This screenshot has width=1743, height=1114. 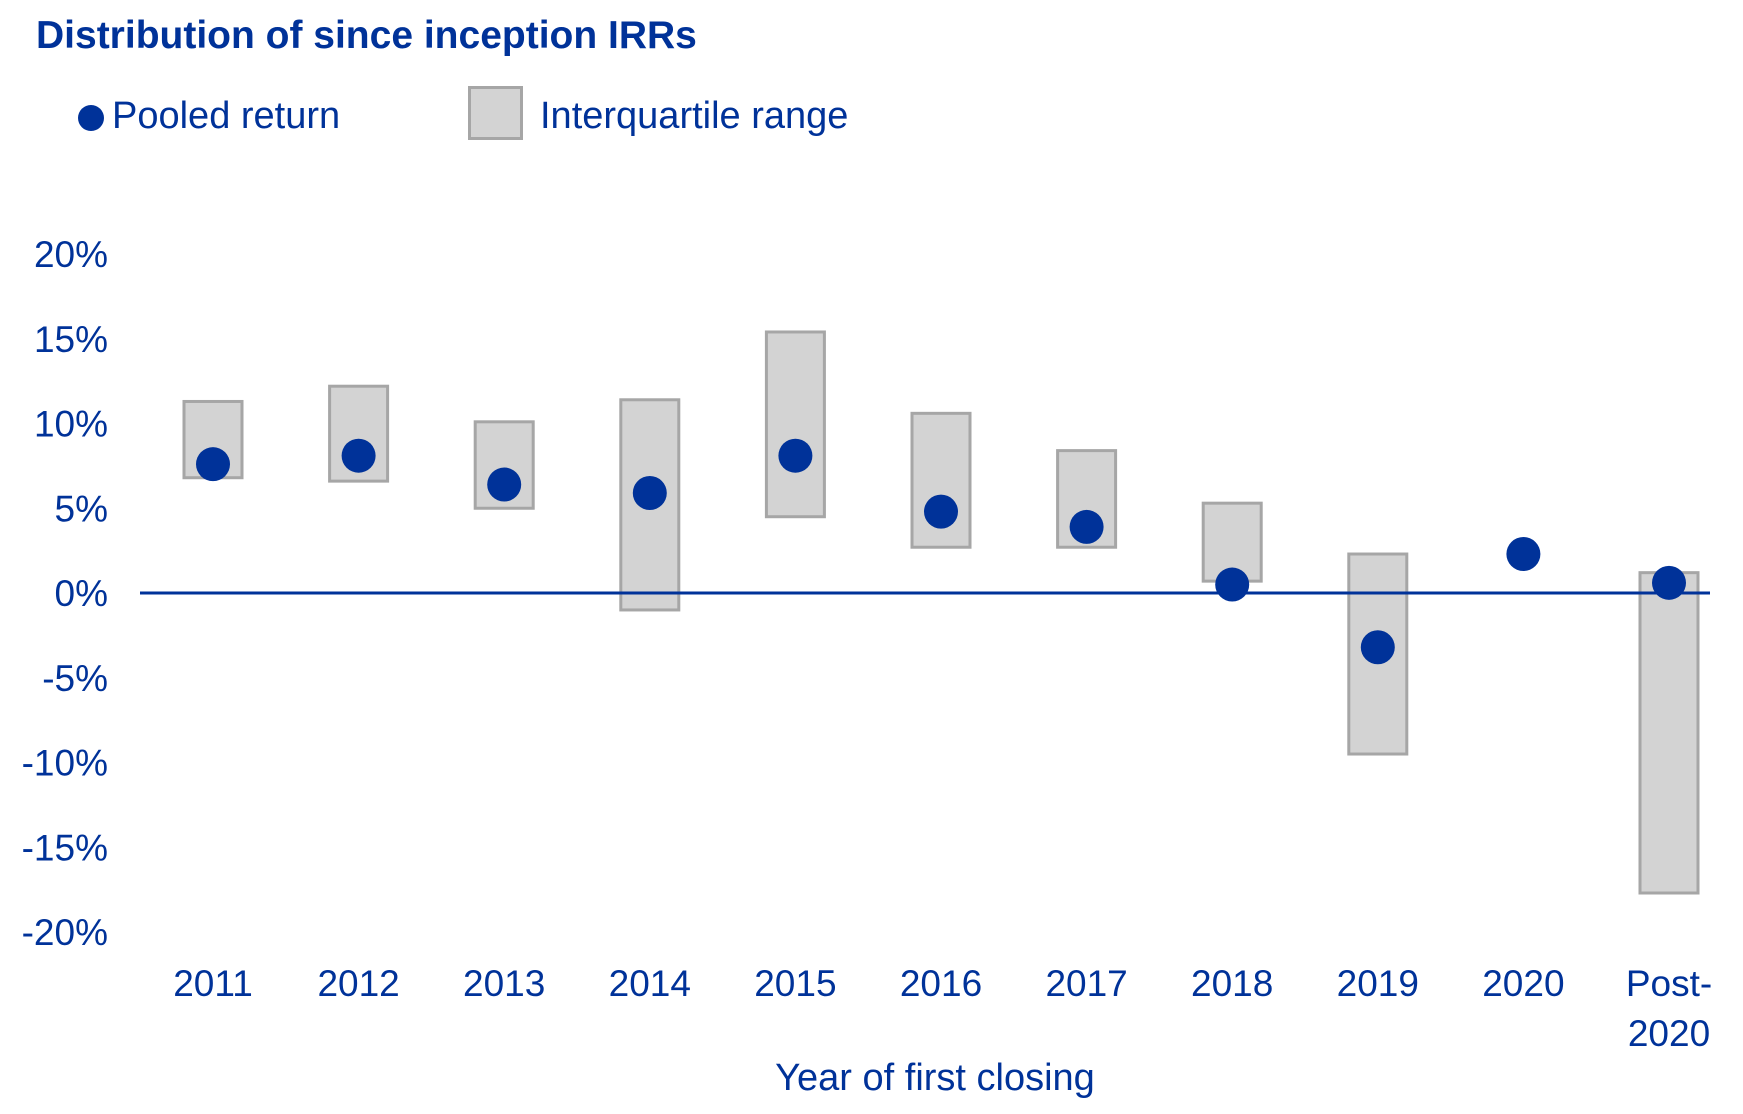 What do you see at coordinates (935, 1078) in the screenshot?
I see `x-axis-title: Year of first closing` at bounding box center [935, 1078].